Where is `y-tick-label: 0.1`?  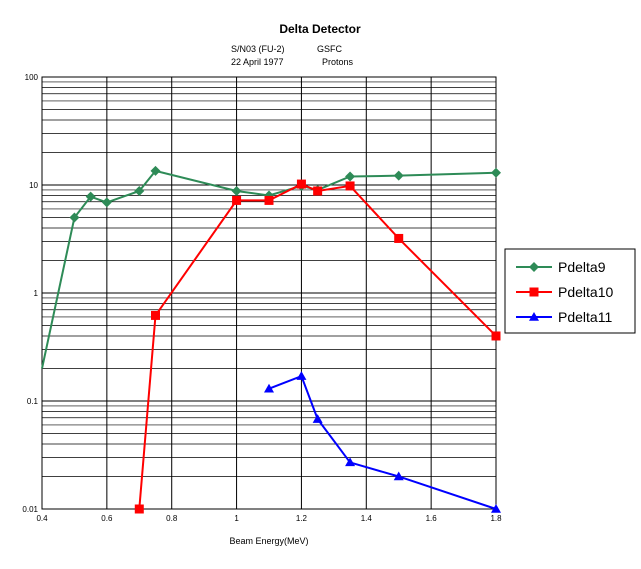
y-tick-label: 0.1 is located at coordinates (33, 401).